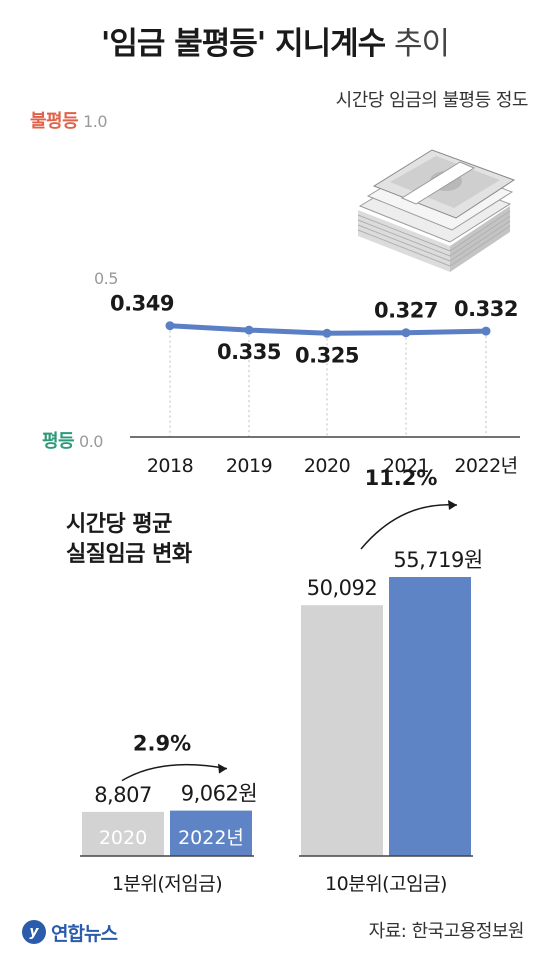  What do you see at coordinates (327, 355) in the screenshot?
I see `data-label: 0.325` at bounding box center [327, 355].